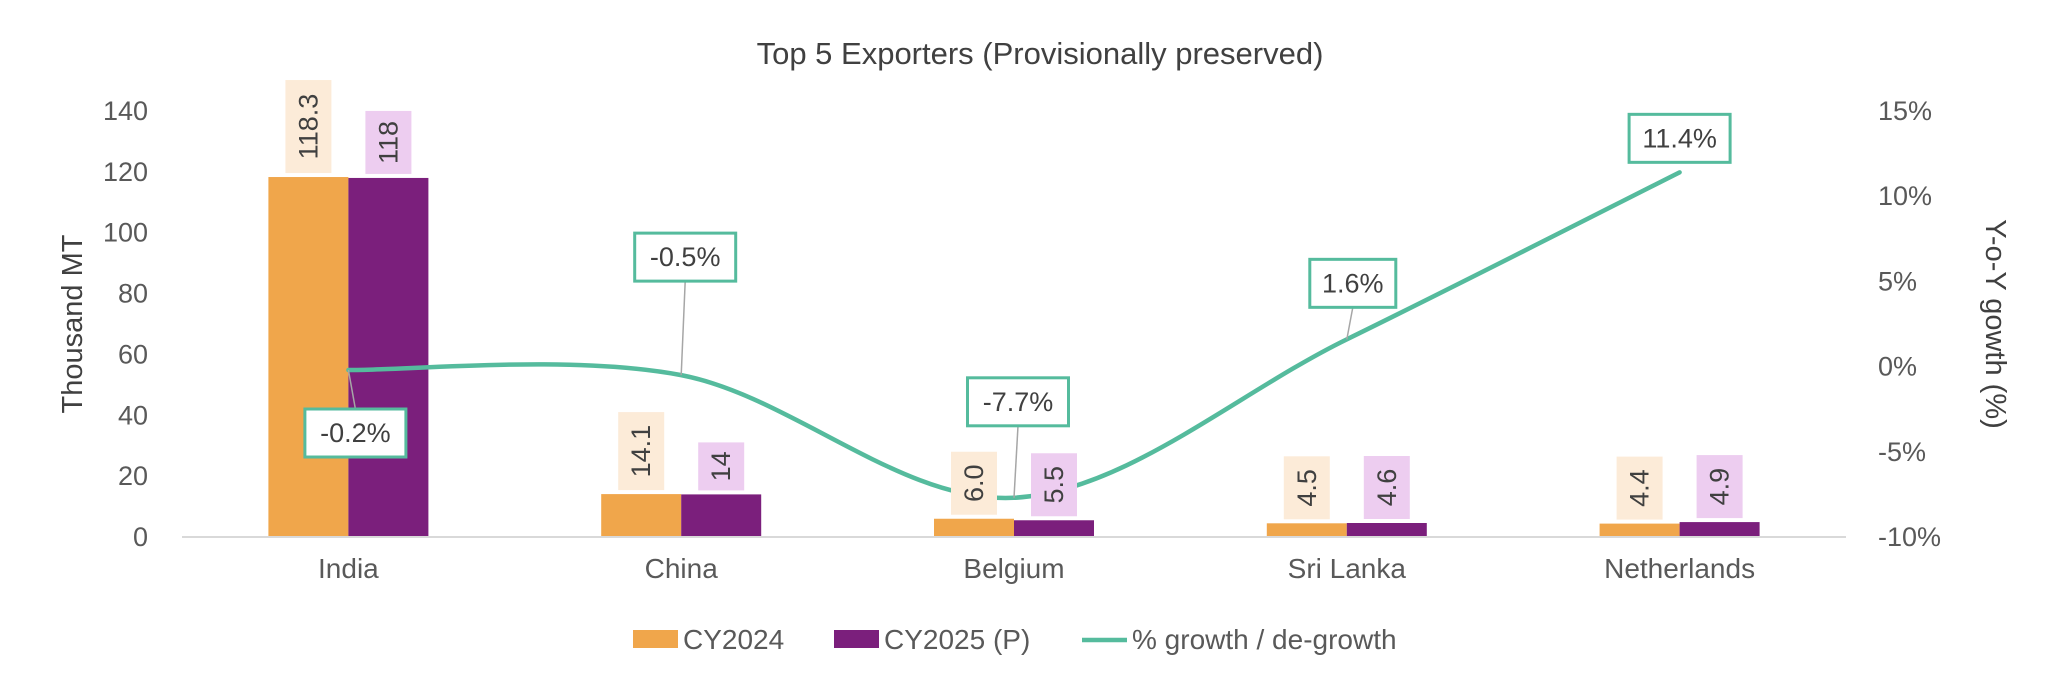 This screenshot has height=673, width=2048. What do you see at coordinates (133, 476) in the screenshot?
I see `y-tick-label: 20` at bounding box center [133, 476].